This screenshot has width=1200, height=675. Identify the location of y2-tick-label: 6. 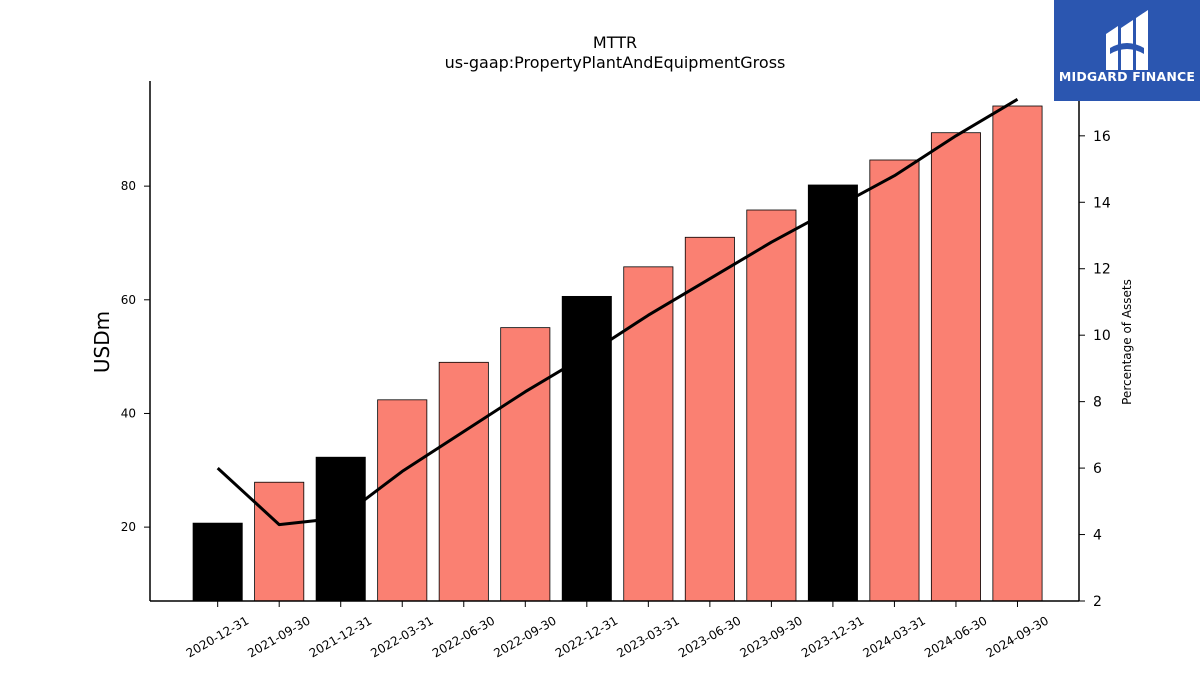
(1097, 469).